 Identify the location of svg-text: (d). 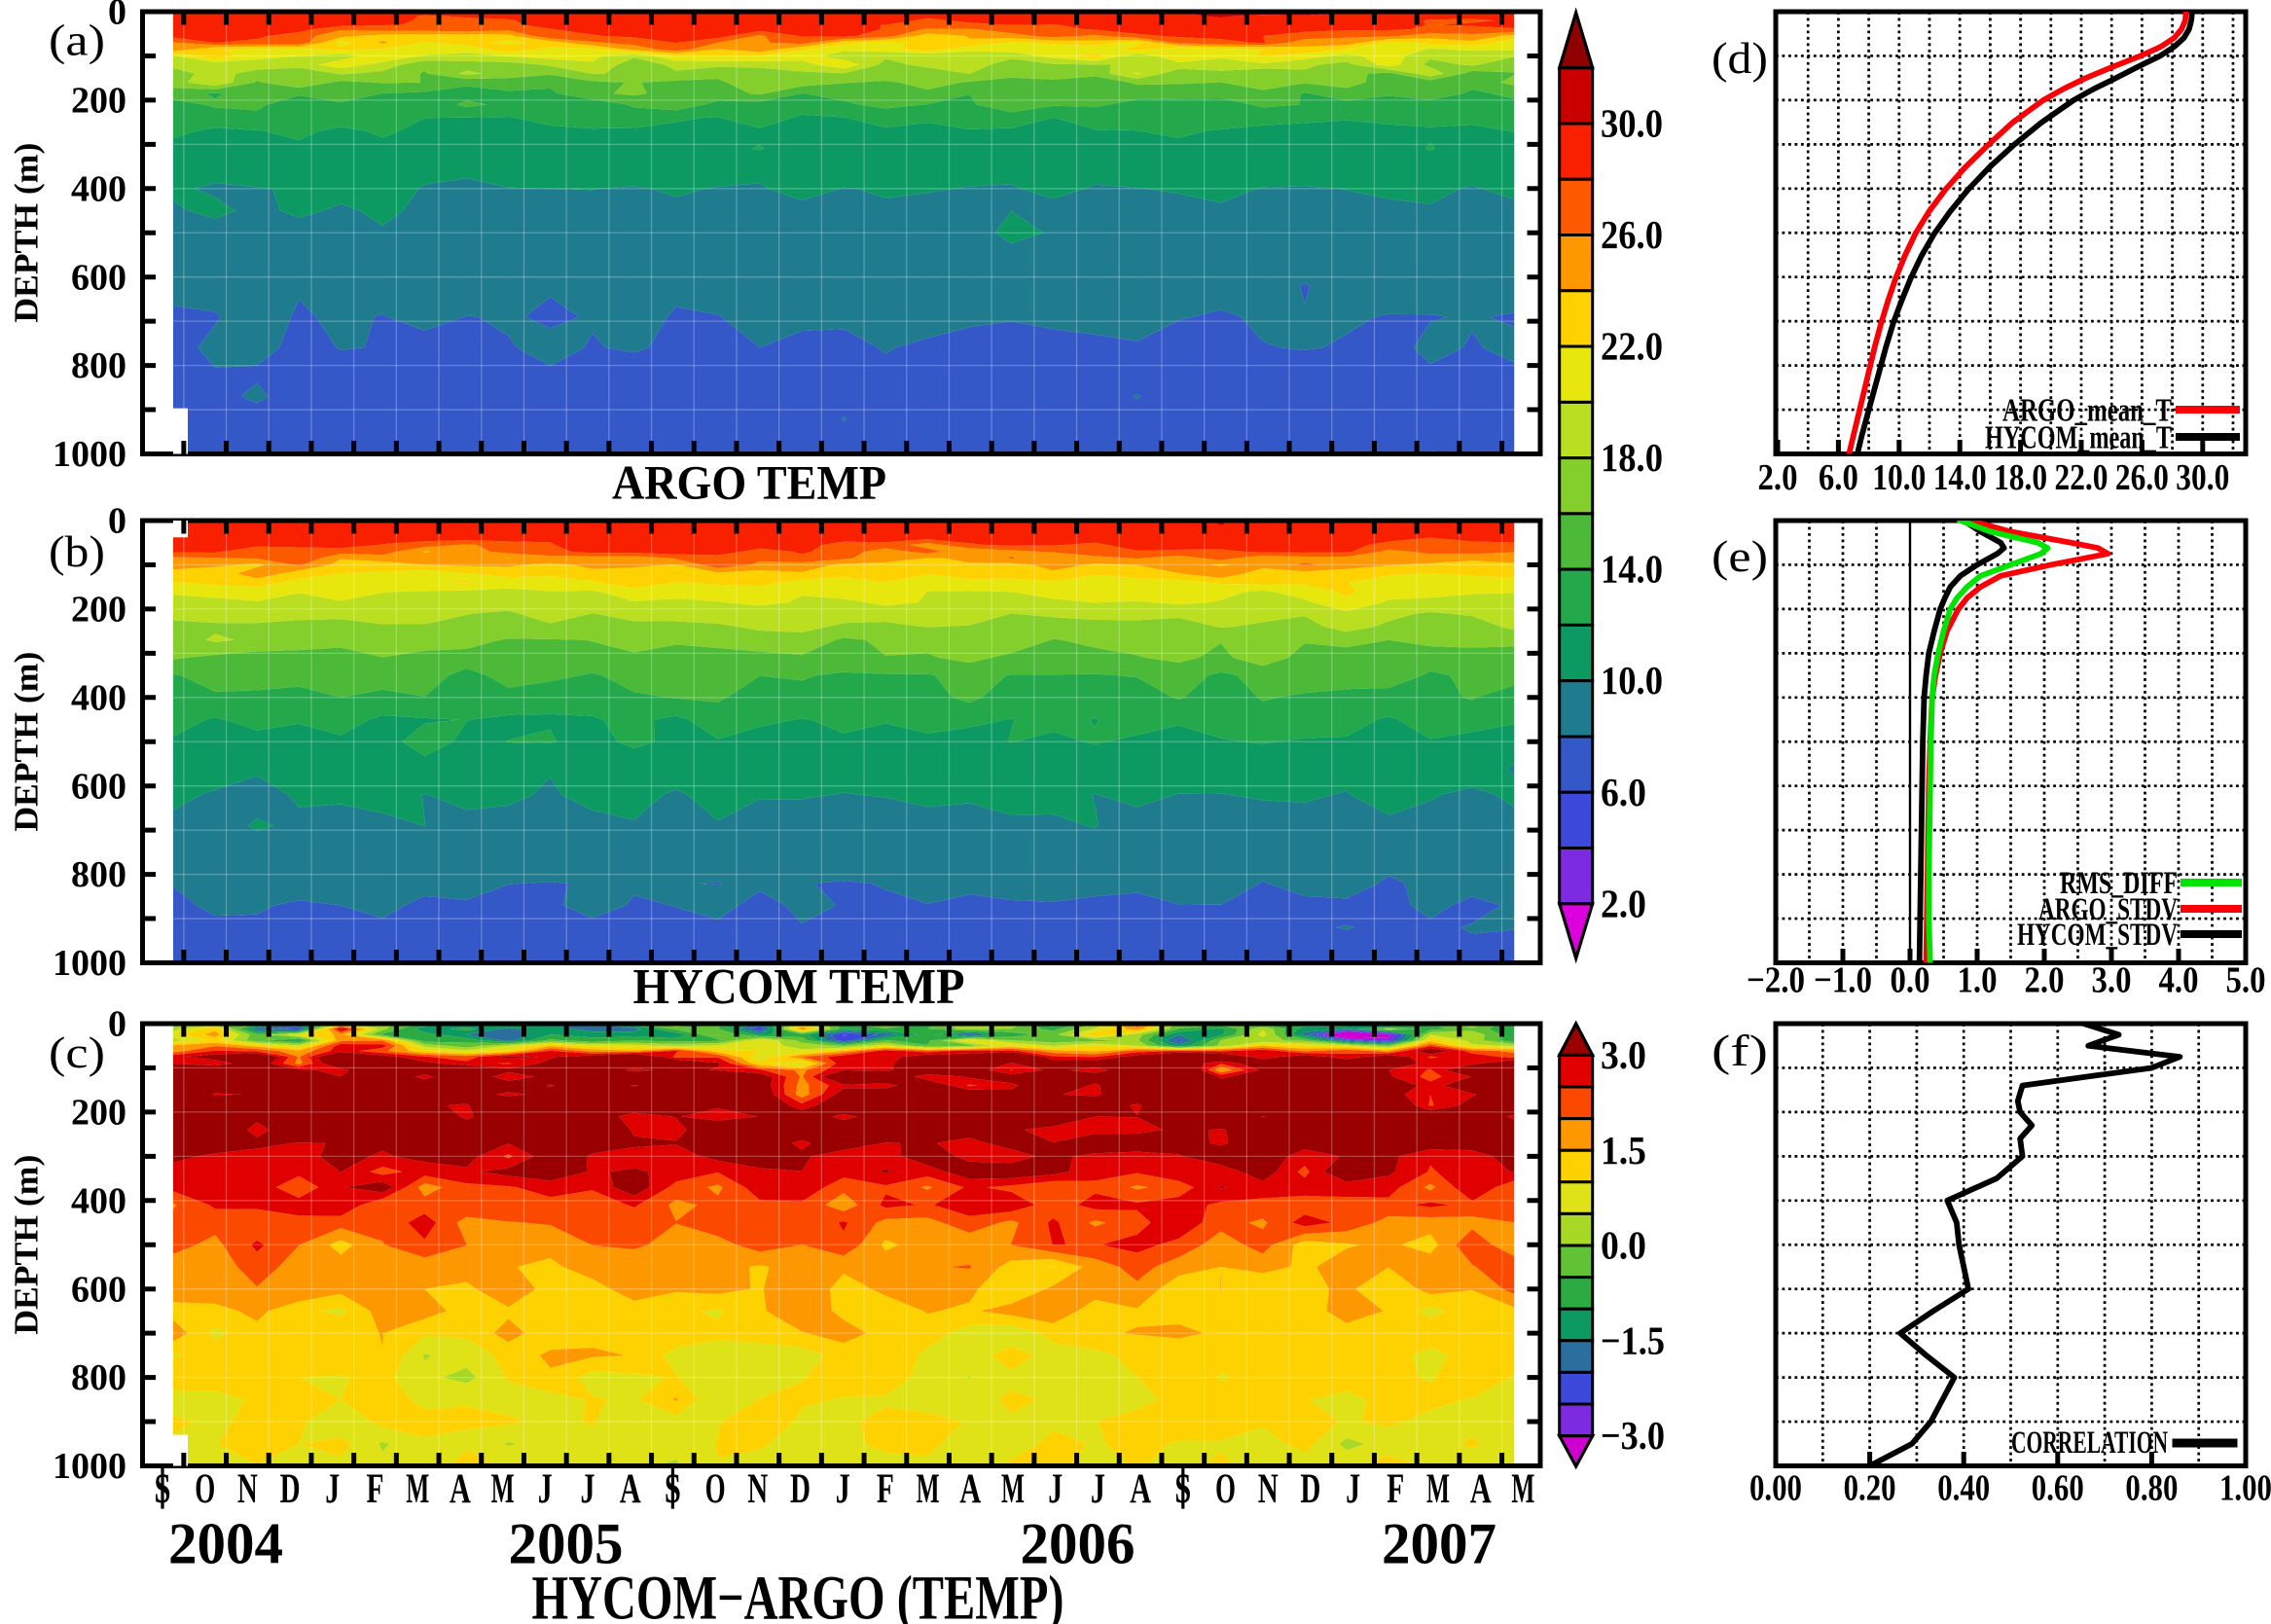
(1740, 58).